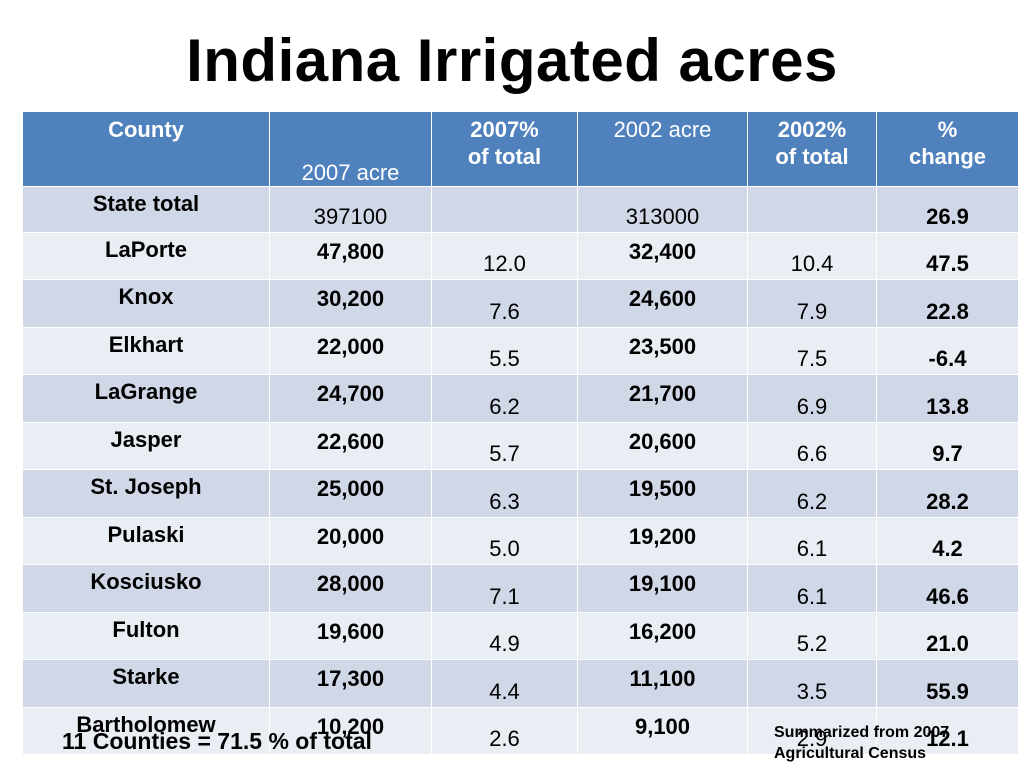 Image resolution: width=1024 pixels, height=768 pixels. Describe the element at coordinates (947, 350) in the screenshot. I see `cell-change: -6.4` at that location.